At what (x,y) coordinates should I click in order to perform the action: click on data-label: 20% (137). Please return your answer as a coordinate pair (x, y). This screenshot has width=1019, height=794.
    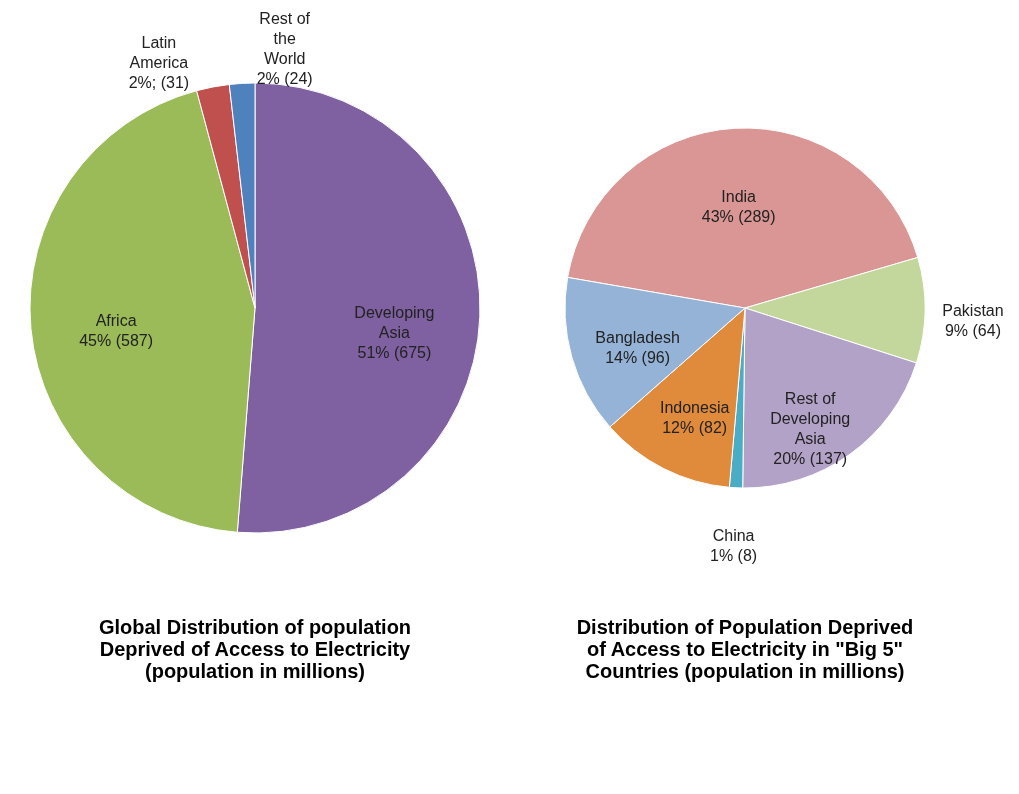
    Looking at the image, I should click on (810, 458).